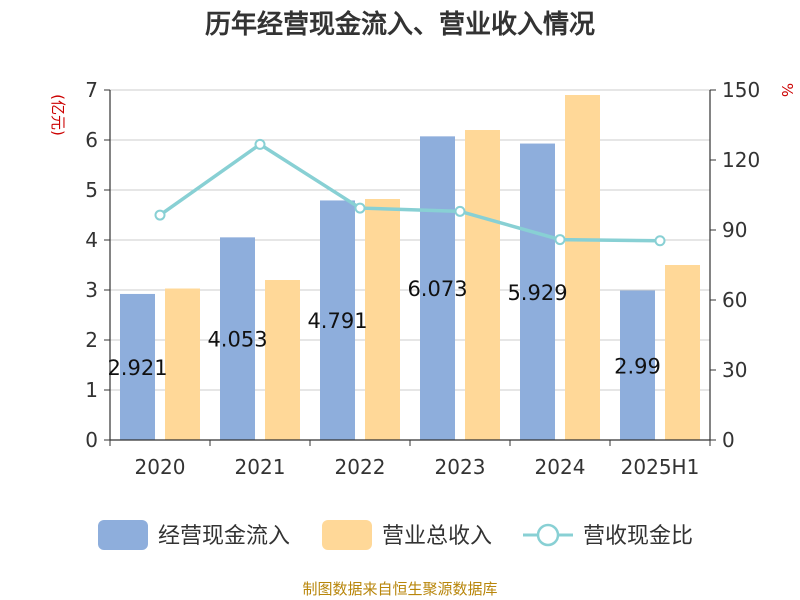 The image size is (800, 600). I want to click on legend: 经营现金流入 营业总收入 营收现金比, so click(395, 535).